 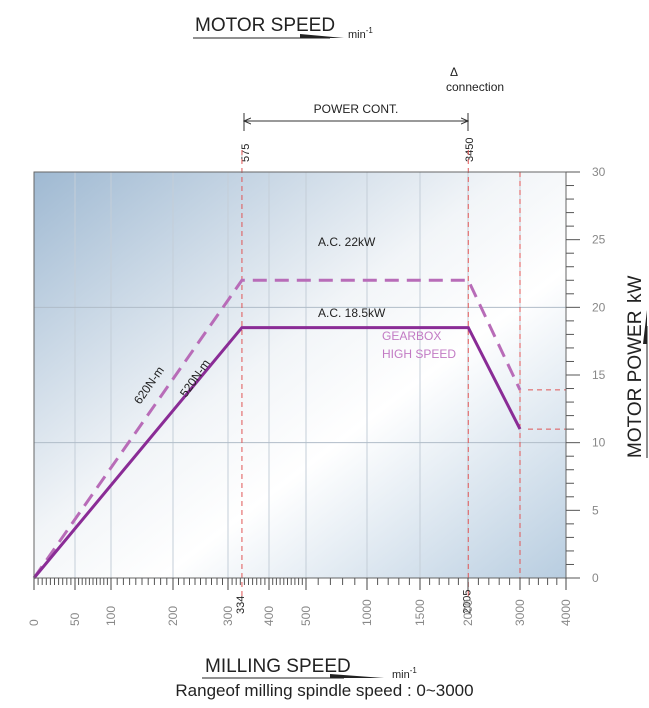 What do you see at coordinates (467, 602) in the screenshot?
I see `reference-label: 2005` at bounding box center [467, 602].